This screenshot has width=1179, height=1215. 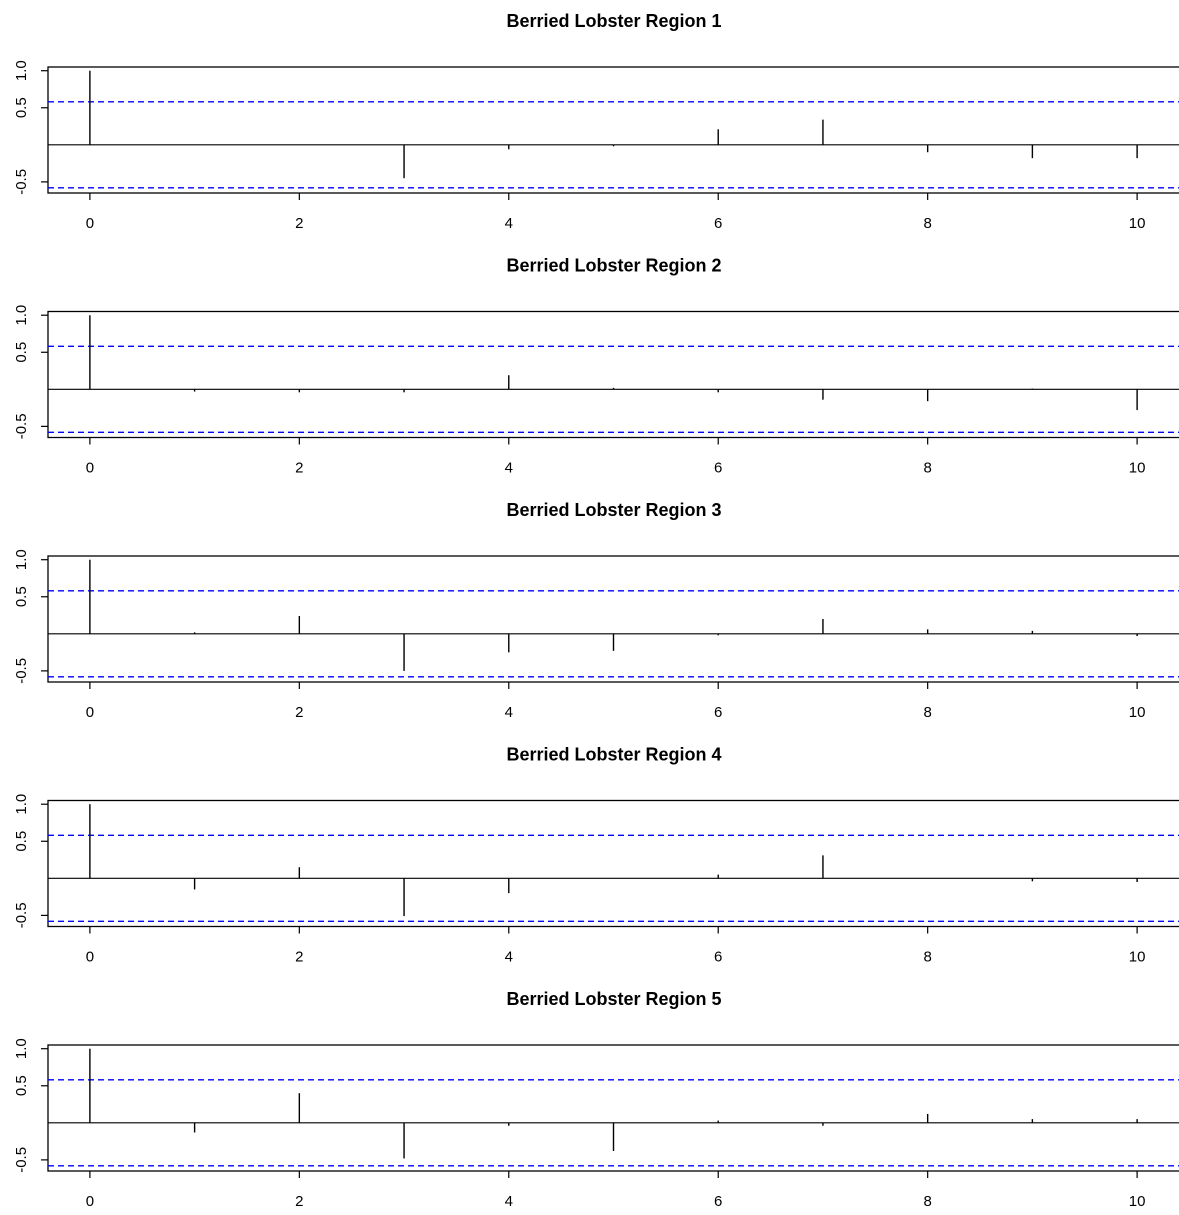 I want to click on panel-title: Berried Lobster Region 1, so click(x=613, y=21).